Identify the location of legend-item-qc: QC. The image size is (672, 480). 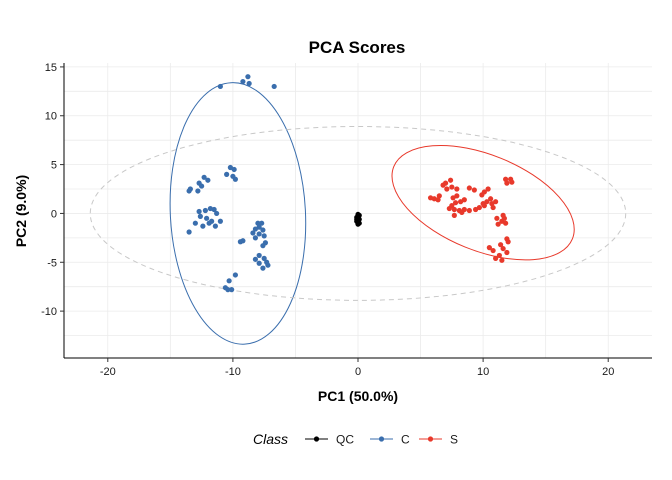
(329, 440).